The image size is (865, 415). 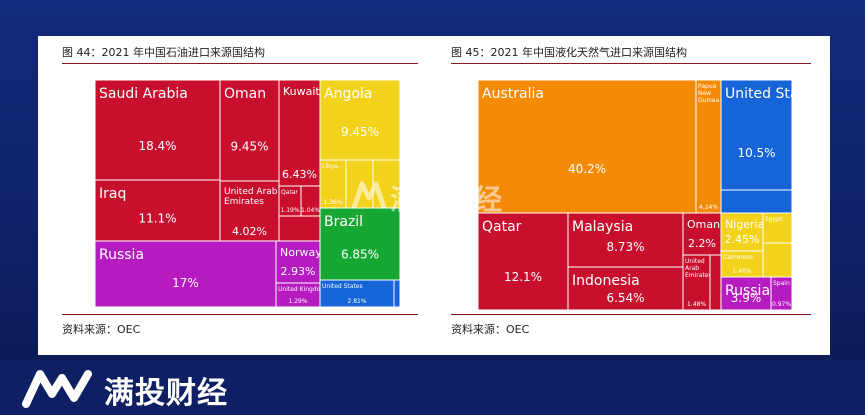 What do you see at coordinates (744, 224) in the screenshot?
I see `treemap-label-nigeria: Nigeria` at bounding box center [744, 224].